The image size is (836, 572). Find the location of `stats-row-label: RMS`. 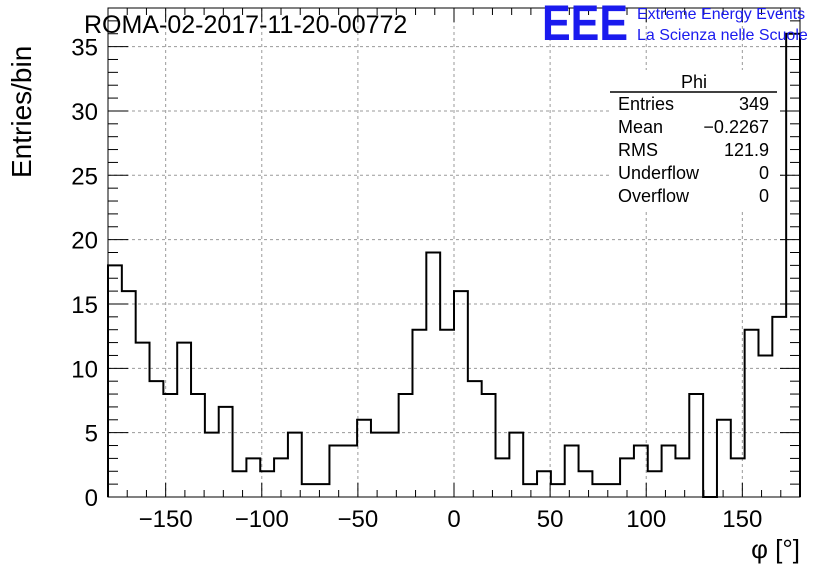

stats-row-label: RMS is located at coordinates (638, 150).